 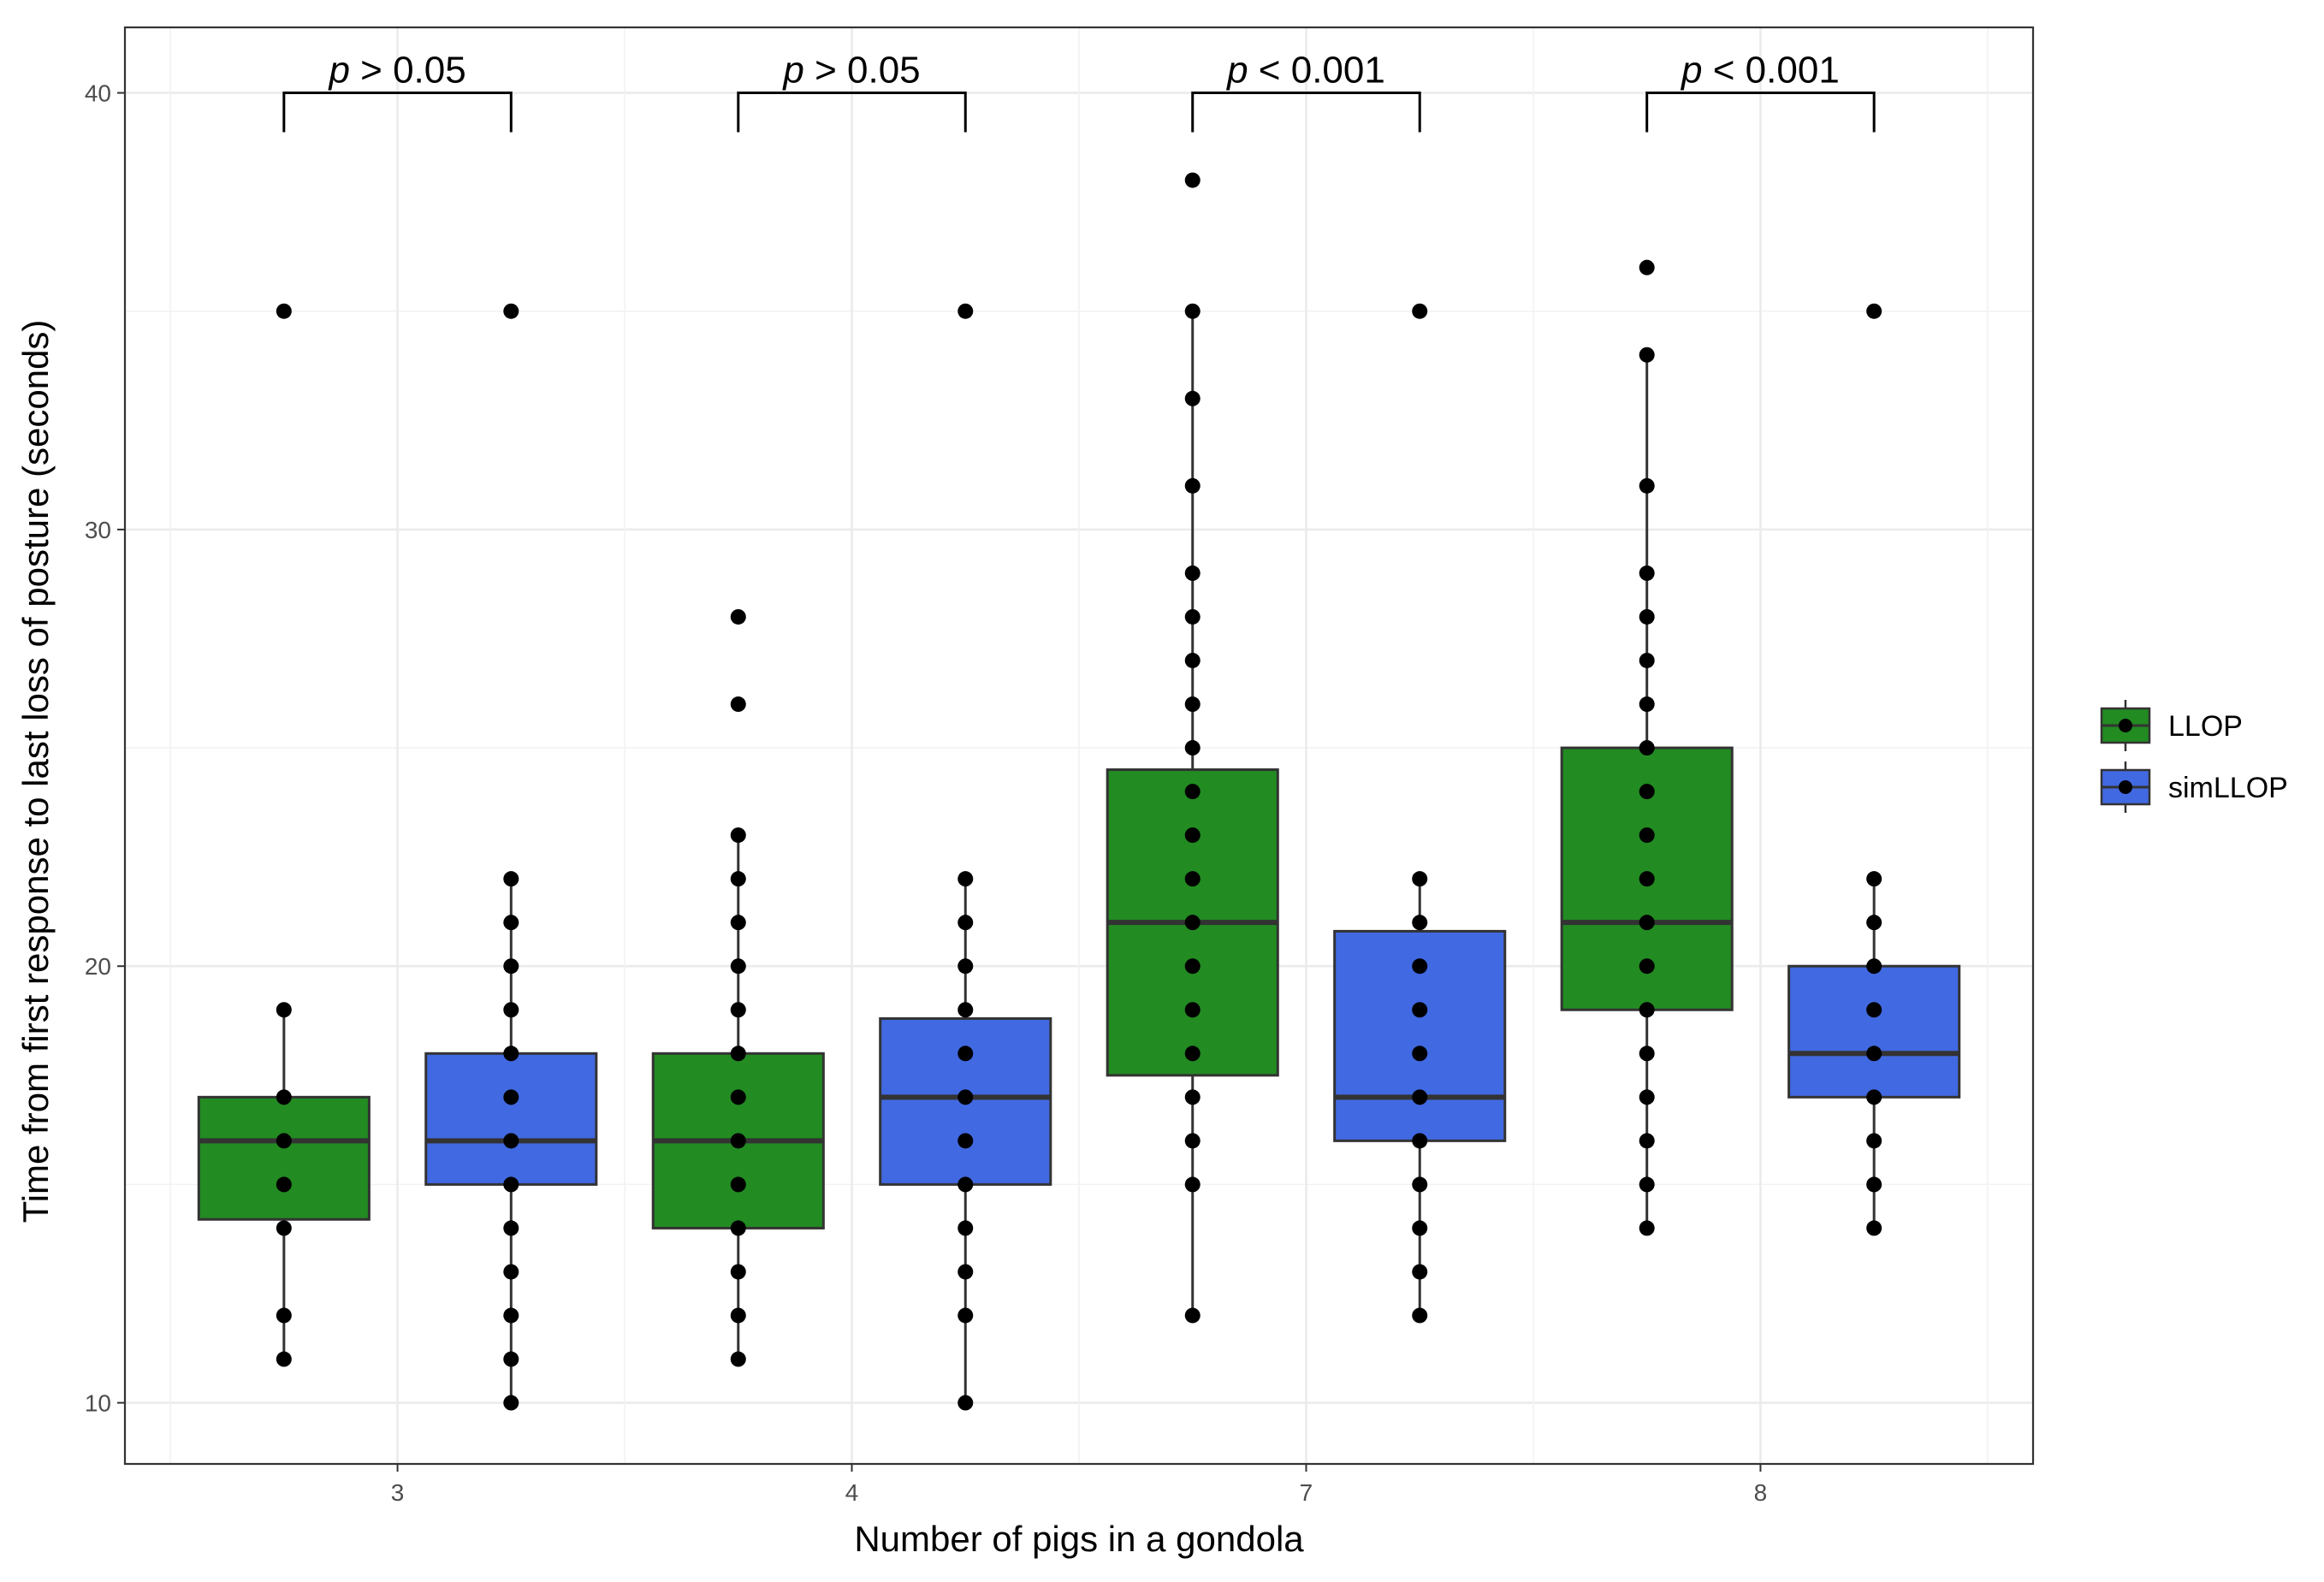 What do you see at coordinates (2194, 756) in the screenshot?
I see `legend: LLOP simLLOP` at bounding box center [2194, 756].